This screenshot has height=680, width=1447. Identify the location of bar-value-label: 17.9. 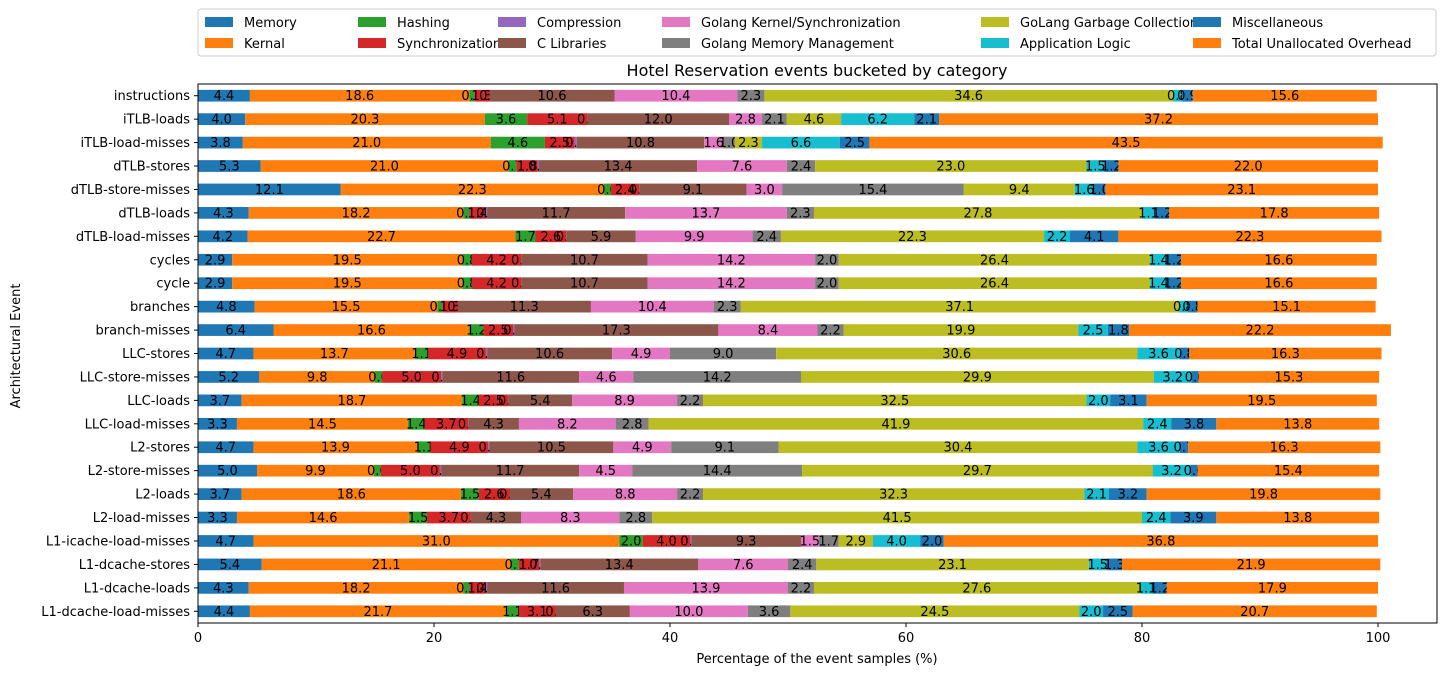
(1272, 588).